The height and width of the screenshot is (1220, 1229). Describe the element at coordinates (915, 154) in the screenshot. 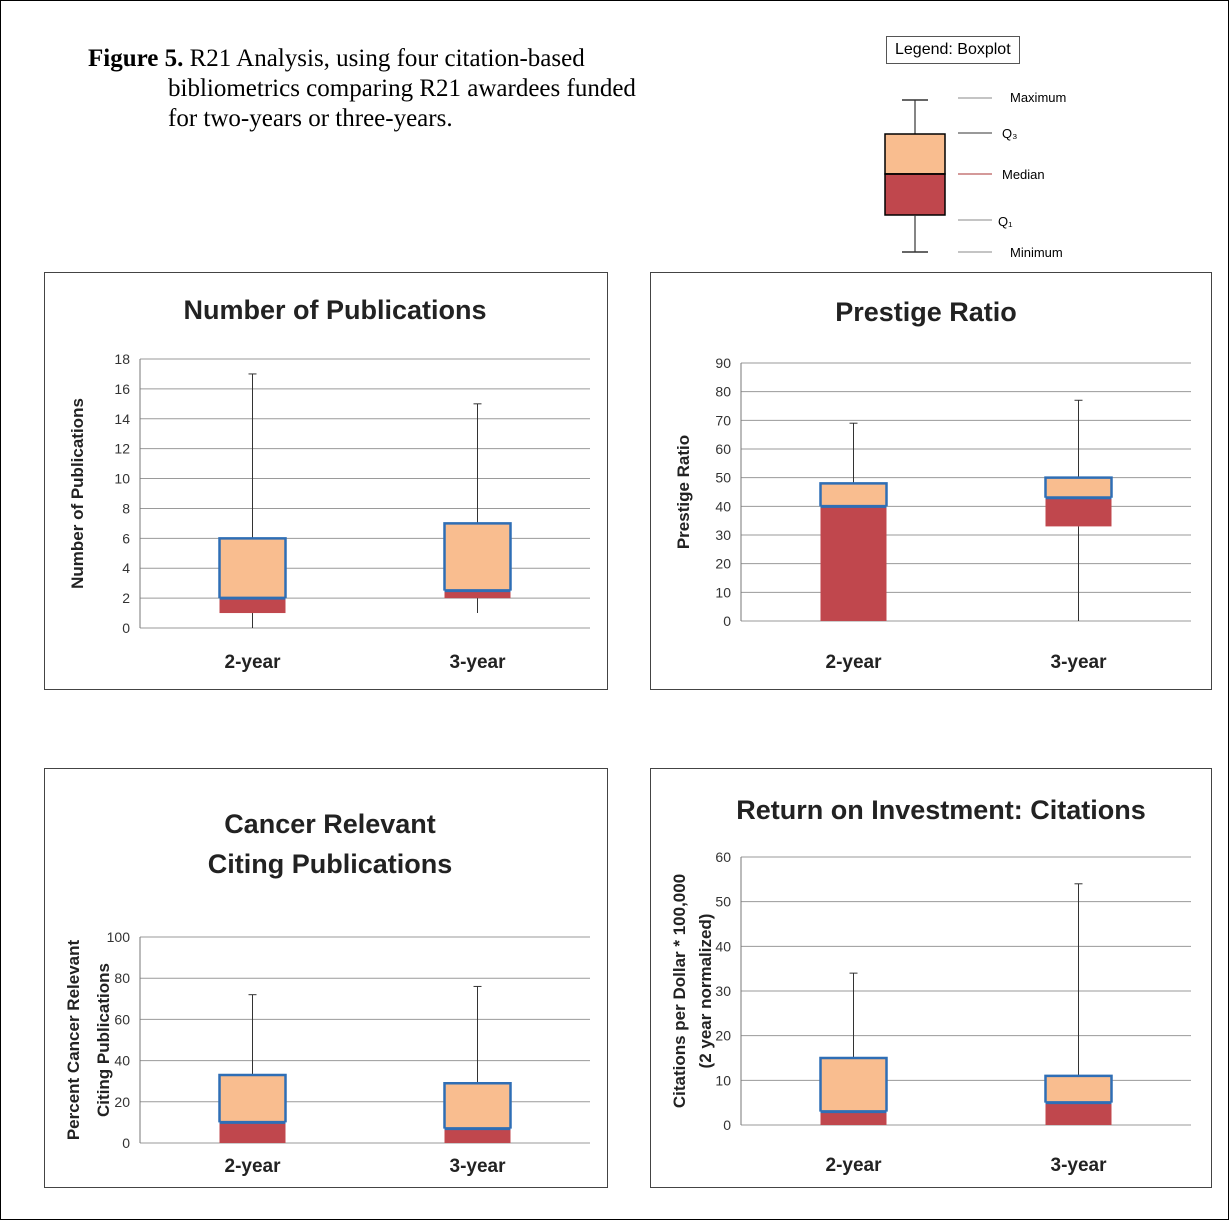

I see `legend-upper-box` at that location.